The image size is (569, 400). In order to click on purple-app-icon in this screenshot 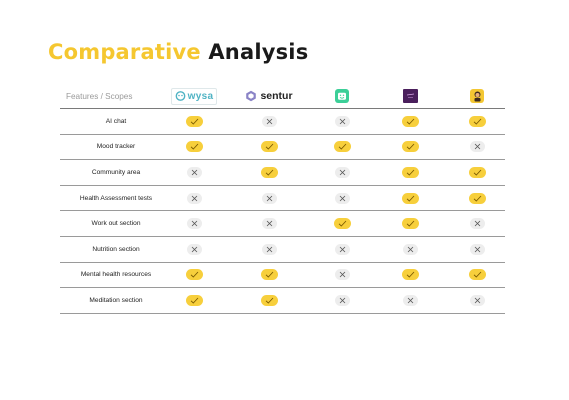, I will do `click(410, 96)`.